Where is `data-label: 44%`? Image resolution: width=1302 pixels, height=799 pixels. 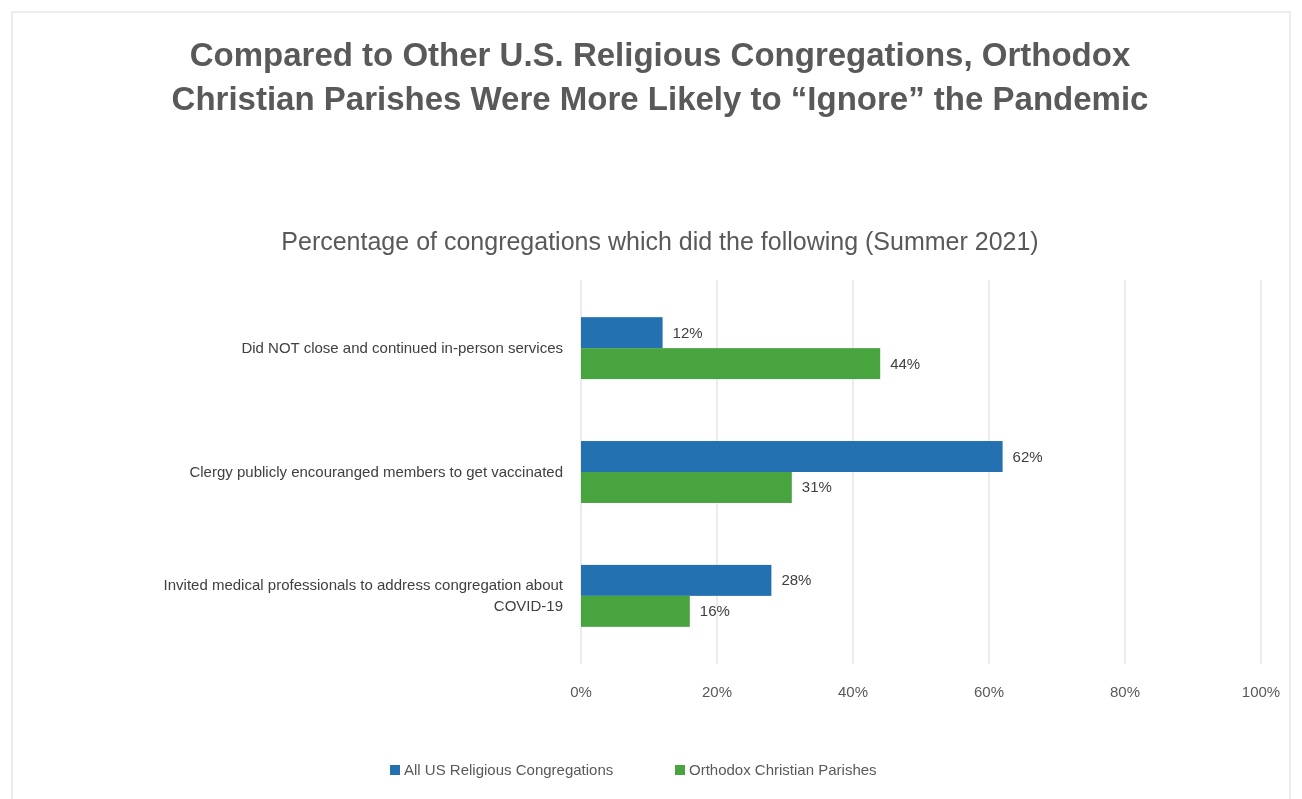 data-label: 44% is located at coordinates (905, 363).